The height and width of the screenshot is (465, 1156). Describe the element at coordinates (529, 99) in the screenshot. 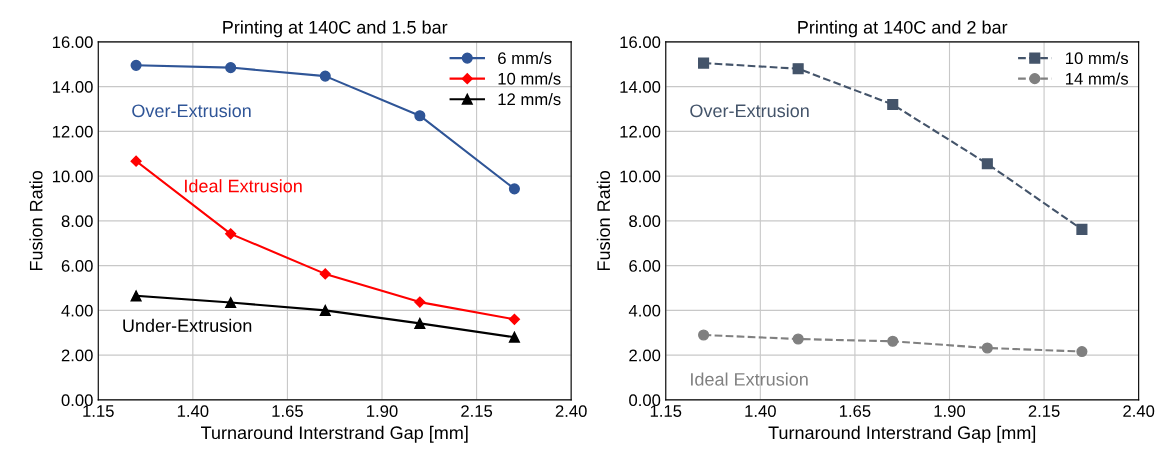

I see `legend-label: 12 mm/s` at that location.